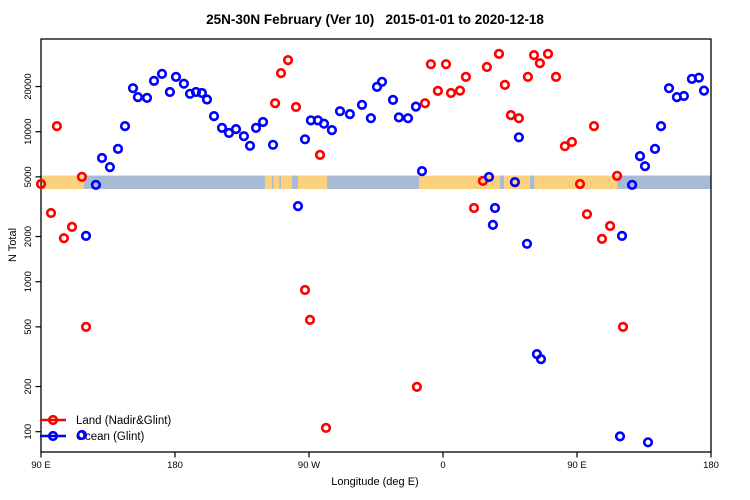  Describe the element at coordinates (53, 420) in the screenshot. I see `legend-marker-land` at that location.